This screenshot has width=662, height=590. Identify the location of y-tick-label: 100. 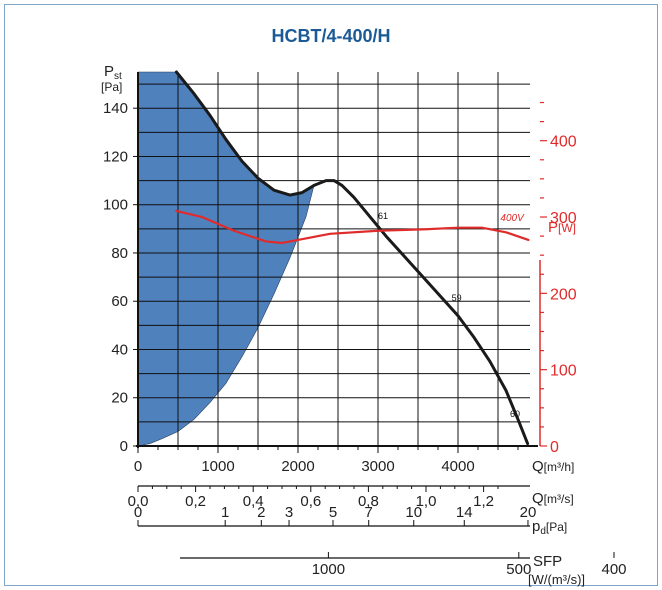
(115, 205).